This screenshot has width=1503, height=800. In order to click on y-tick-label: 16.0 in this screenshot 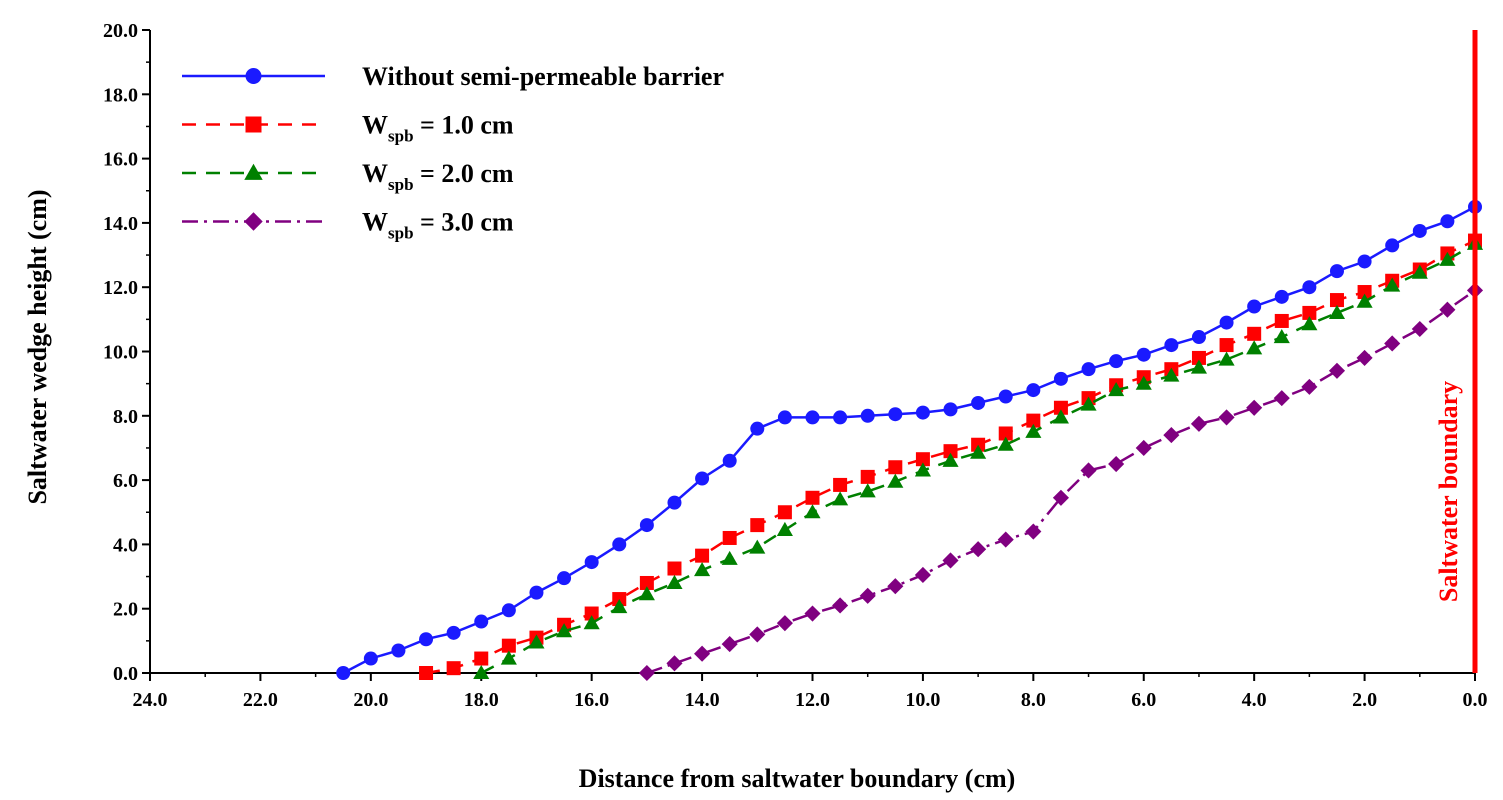, I will do `click(120, 160)`.